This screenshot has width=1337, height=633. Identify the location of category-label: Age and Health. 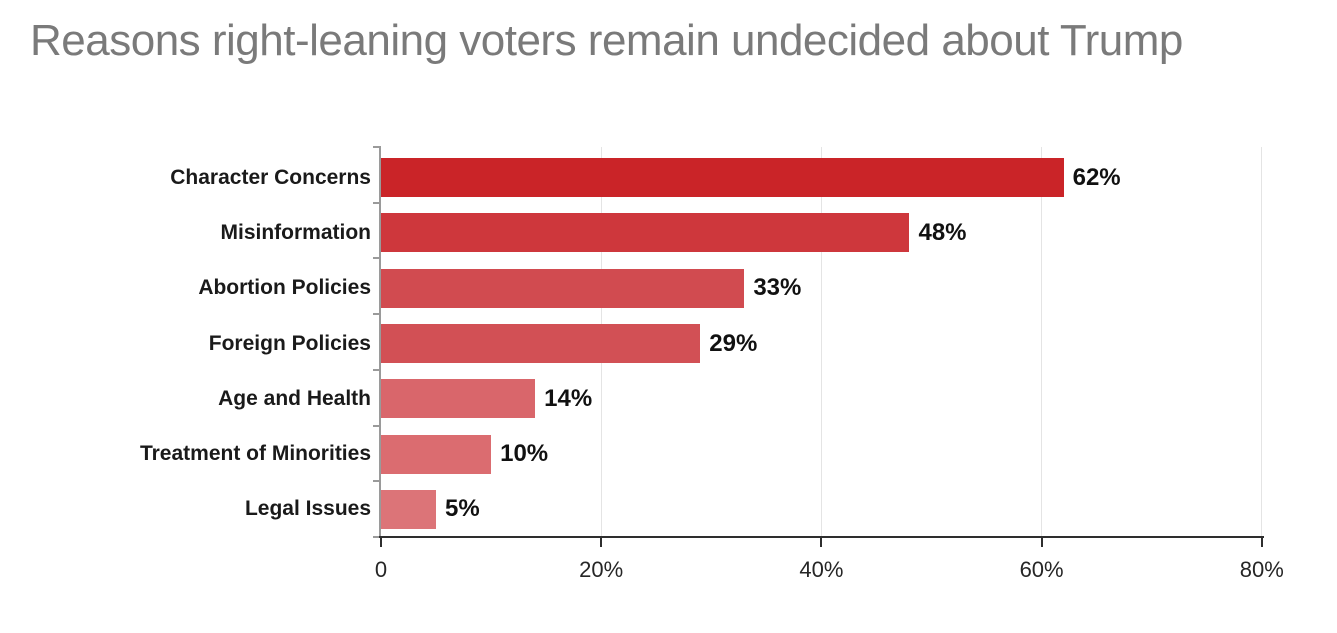
(294, 398).